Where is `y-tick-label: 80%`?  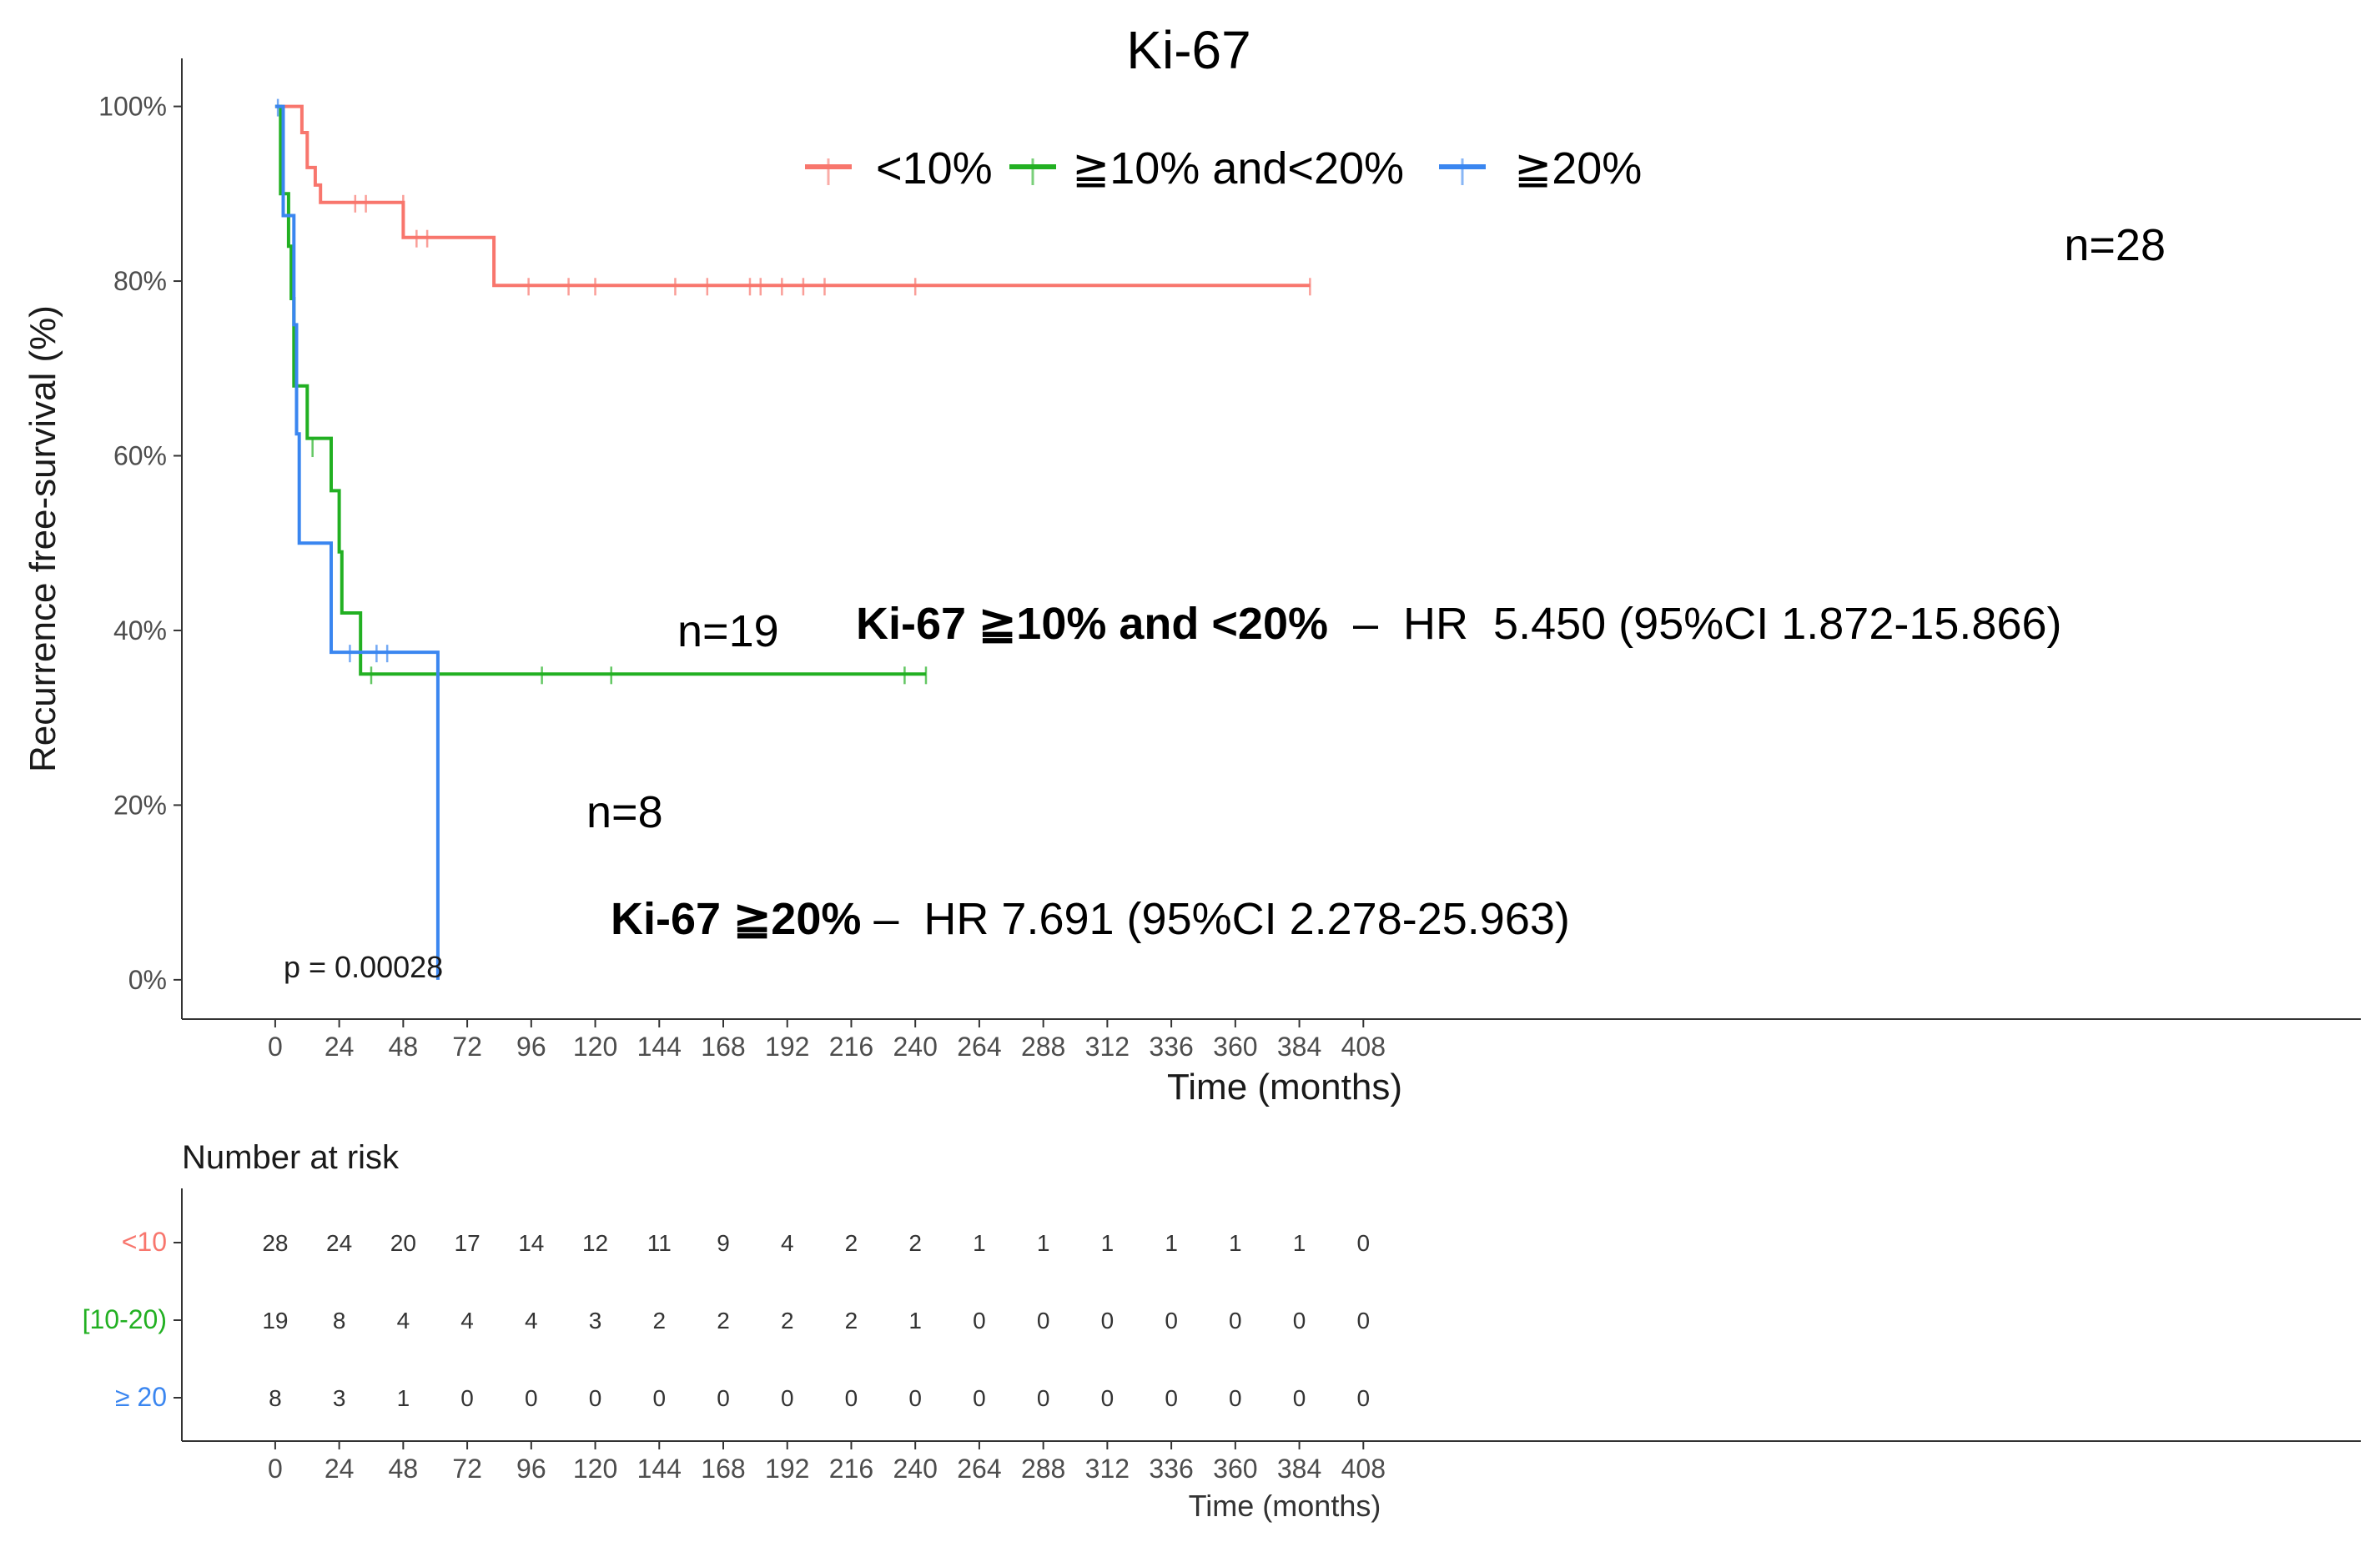
y-tick-label: 80% is located at coordinates (140, 281).